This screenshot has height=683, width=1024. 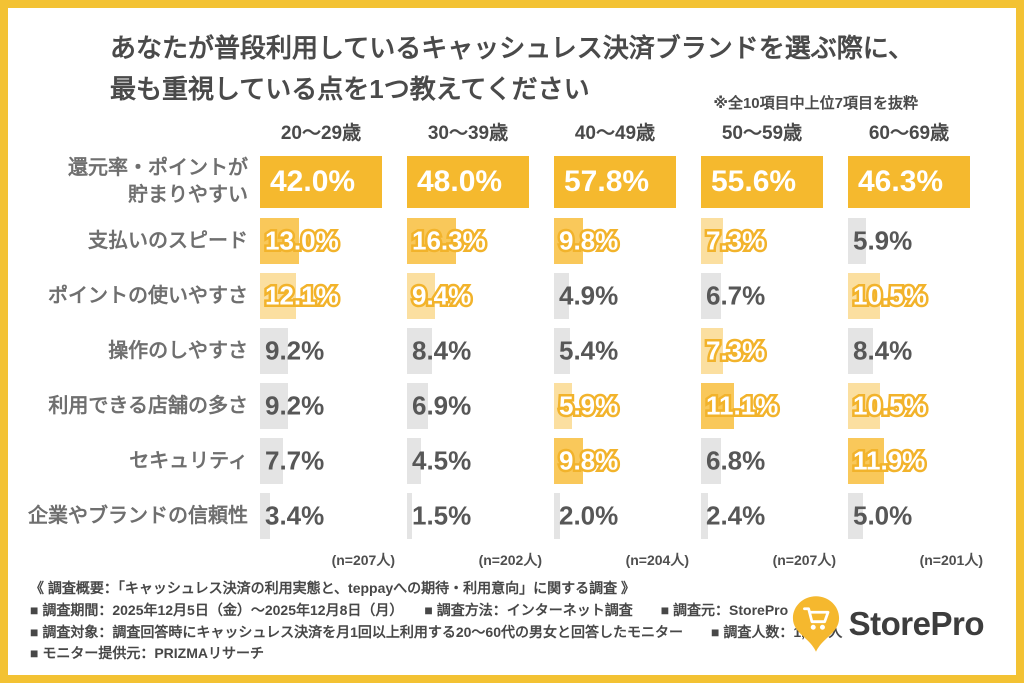 I want to click on value-label: 2.0%, so click(x=589, y=515).